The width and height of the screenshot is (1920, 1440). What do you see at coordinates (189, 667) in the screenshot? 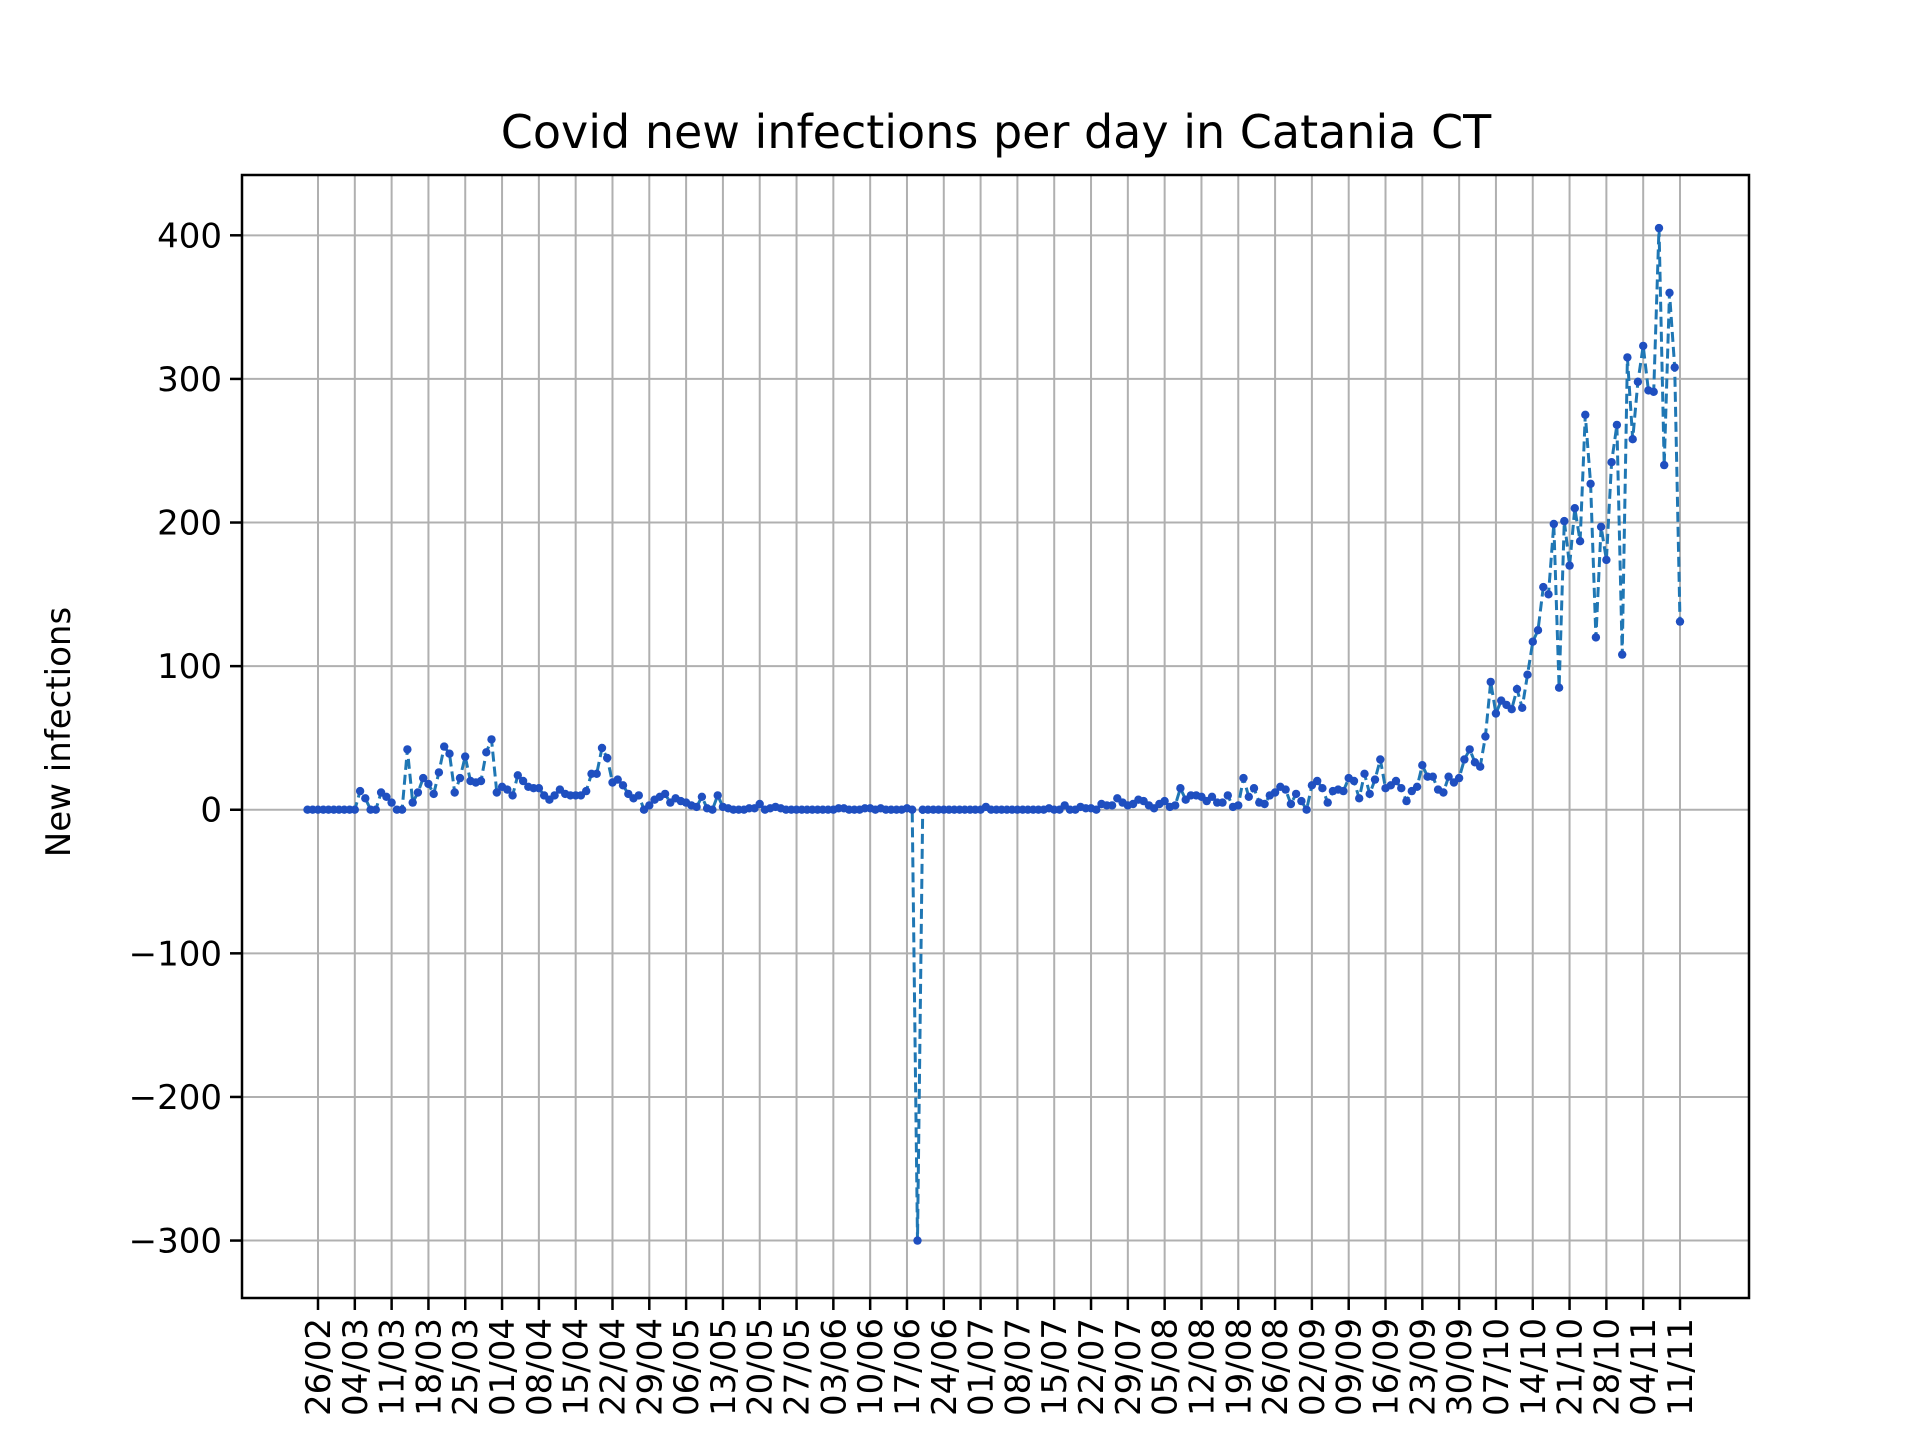
I see `y-tick-label: 100` at bounding box center [189, 667].